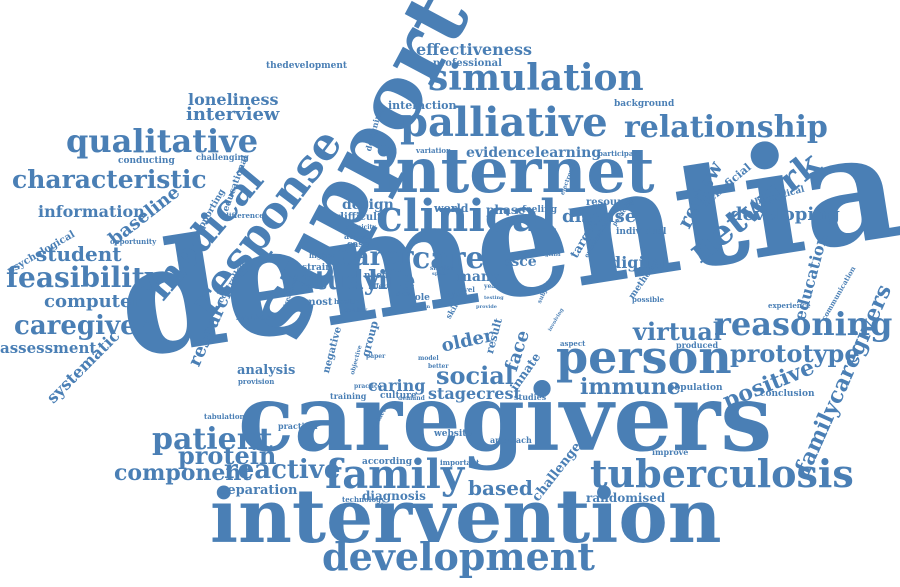 This screenshot has width=900, height=587. What do you see at coordinates (233, 114) in the screenshot?
I see `word-interview: interview` at bounding box center [233, 114].